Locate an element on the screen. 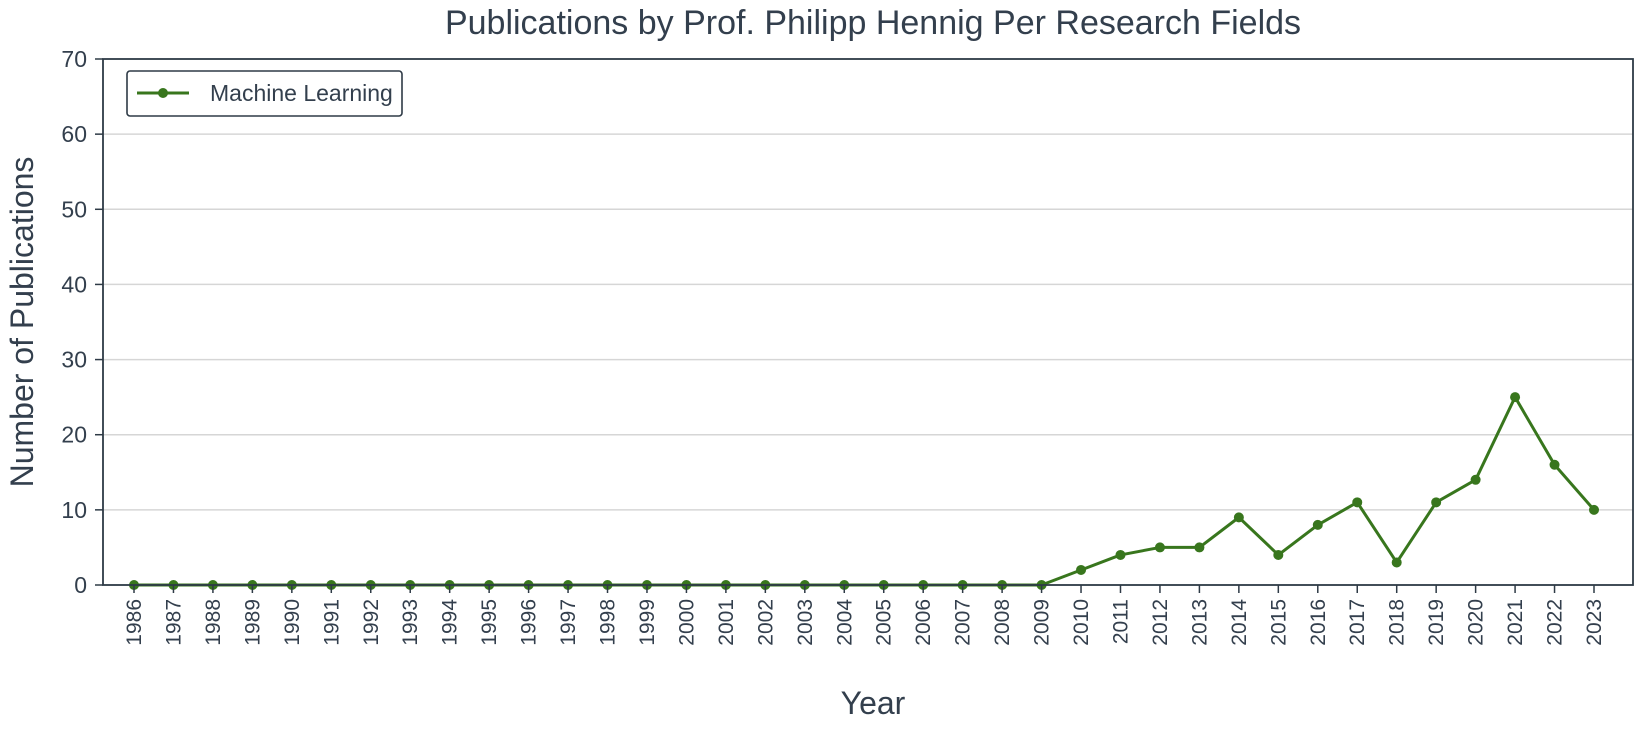 The width and height of the screenshot is (1637, 733). legend-box is located at coordinates (264, 93).